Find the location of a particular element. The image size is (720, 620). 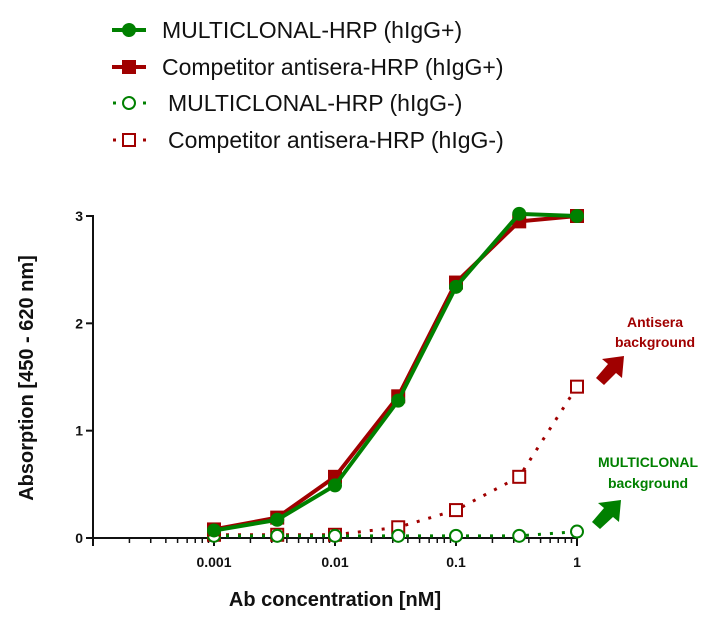

annotations: Antisera background MULTICLONAL background is located at coordinates (645, 421).